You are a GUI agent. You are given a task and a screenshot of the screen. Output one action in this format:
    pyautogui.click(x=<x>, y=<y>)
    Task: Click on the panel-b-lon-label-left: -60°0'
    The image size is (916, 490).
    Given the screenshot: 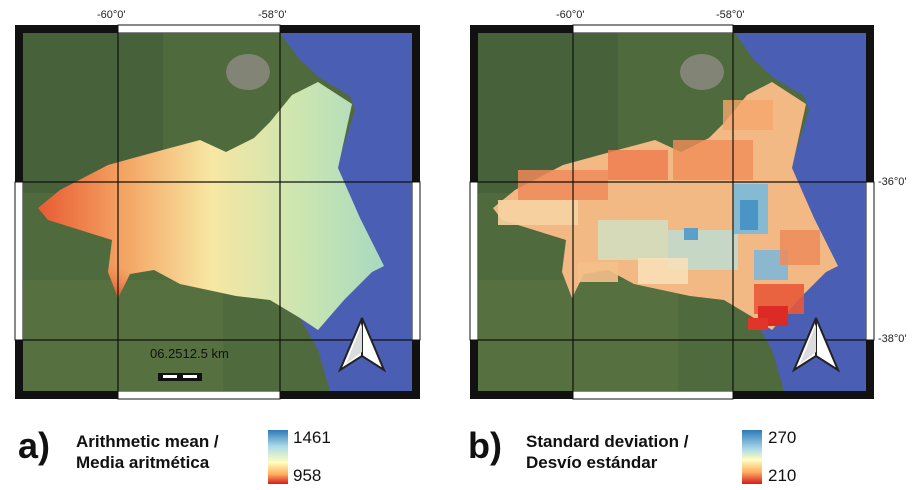 What is the action you would take?
    pyautogui.click(x=570, y=15)
    